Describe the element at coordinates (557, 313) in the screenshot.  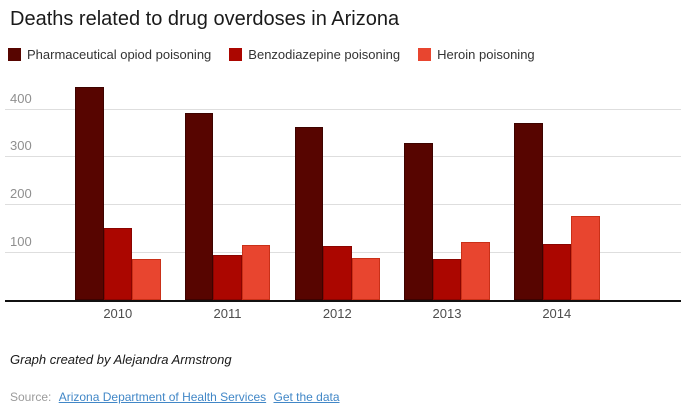
I see `xtick-label-2014: 2014` at that location.